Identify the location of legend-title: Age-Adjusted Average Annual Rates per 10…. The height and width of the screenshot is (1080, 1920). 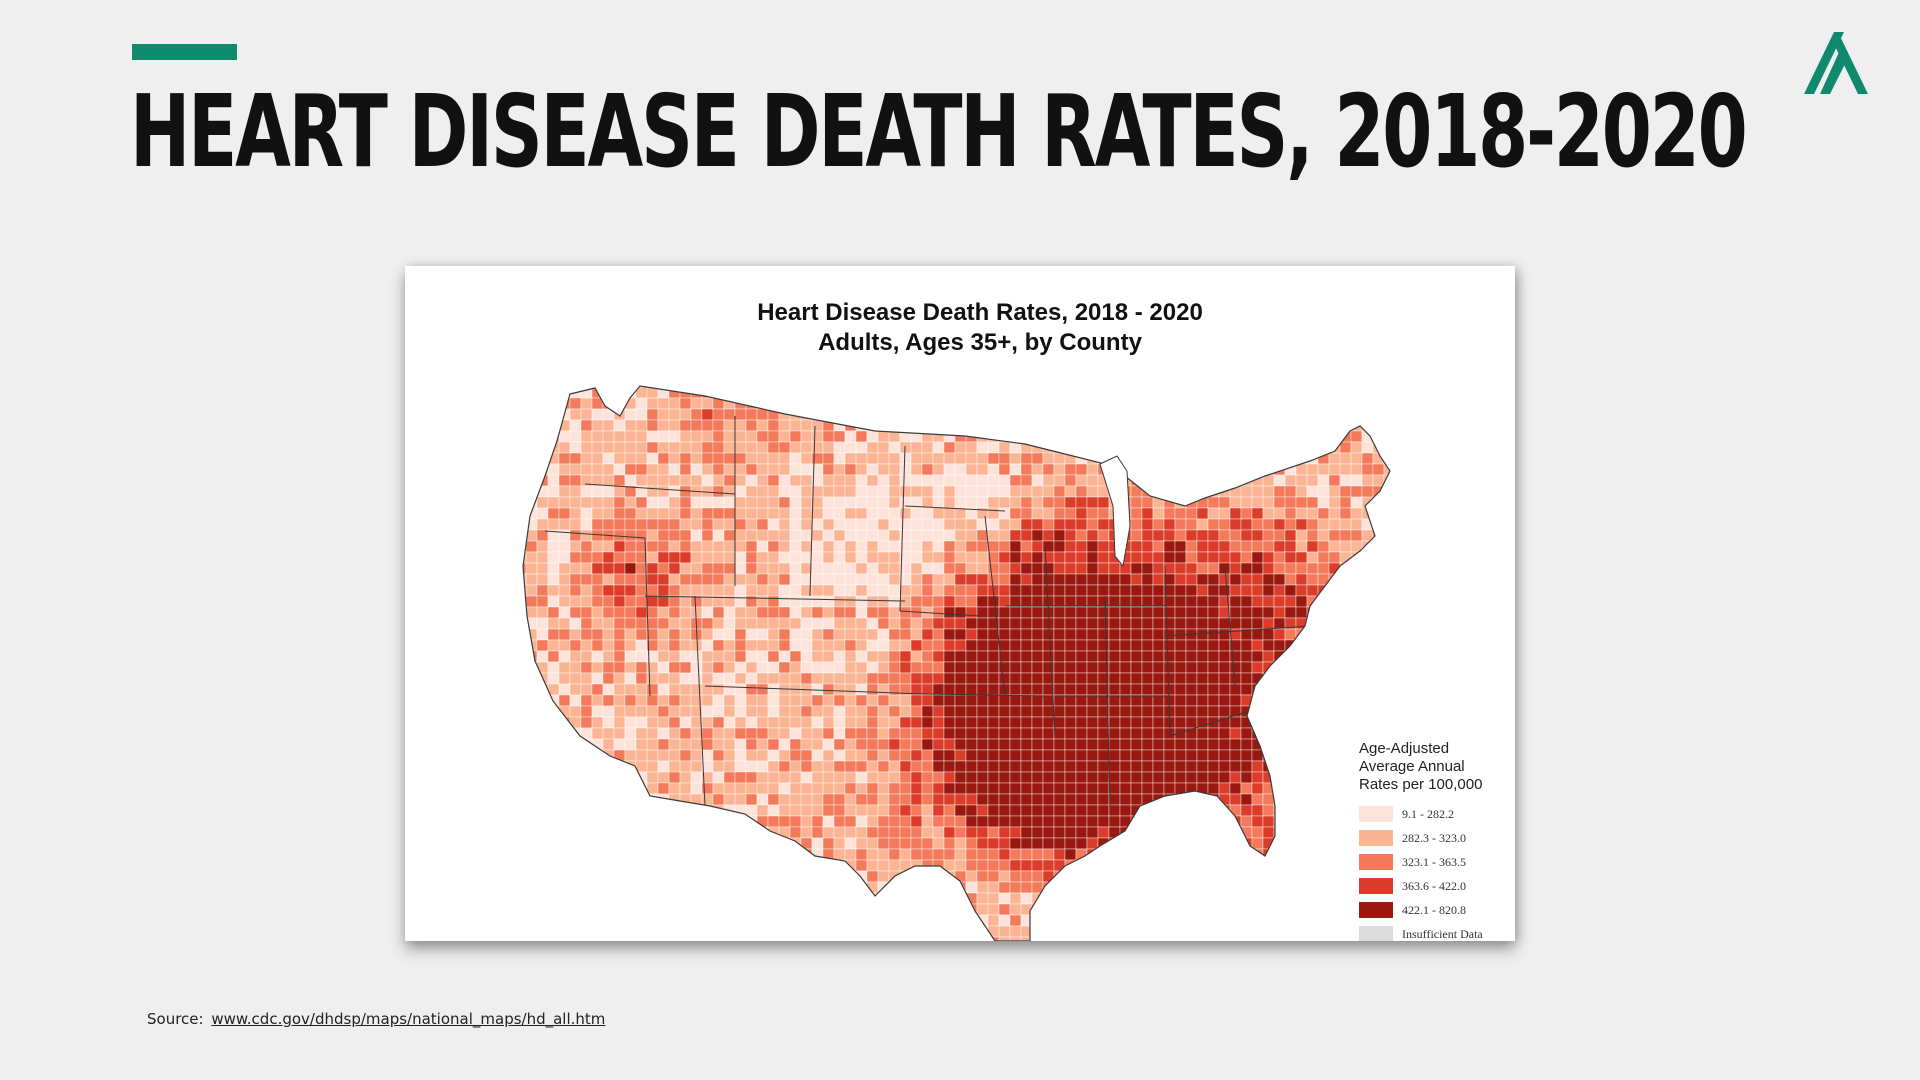
(1434, 767).